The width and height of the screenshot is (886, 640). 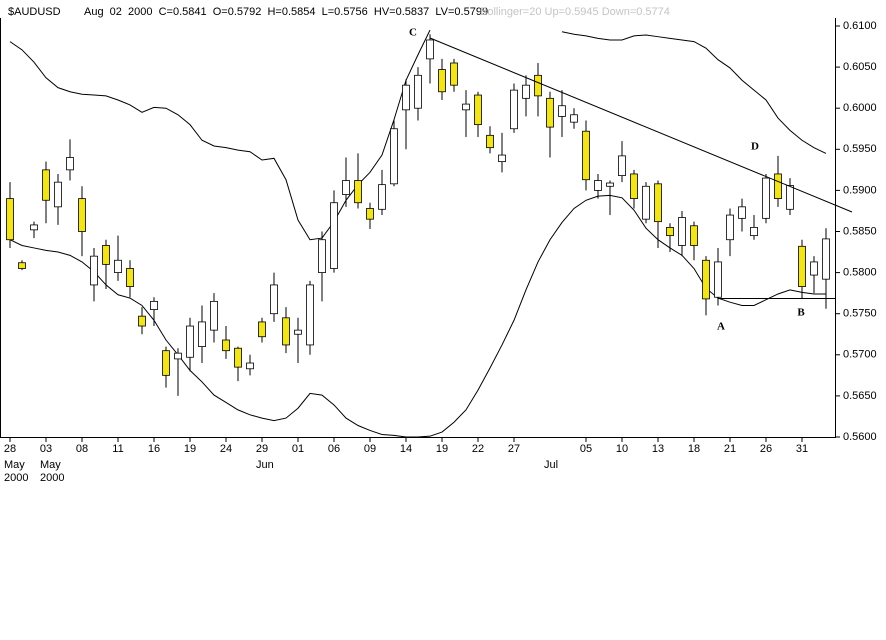 I want to click on month-label: Jul, so click(x=551, y=465).